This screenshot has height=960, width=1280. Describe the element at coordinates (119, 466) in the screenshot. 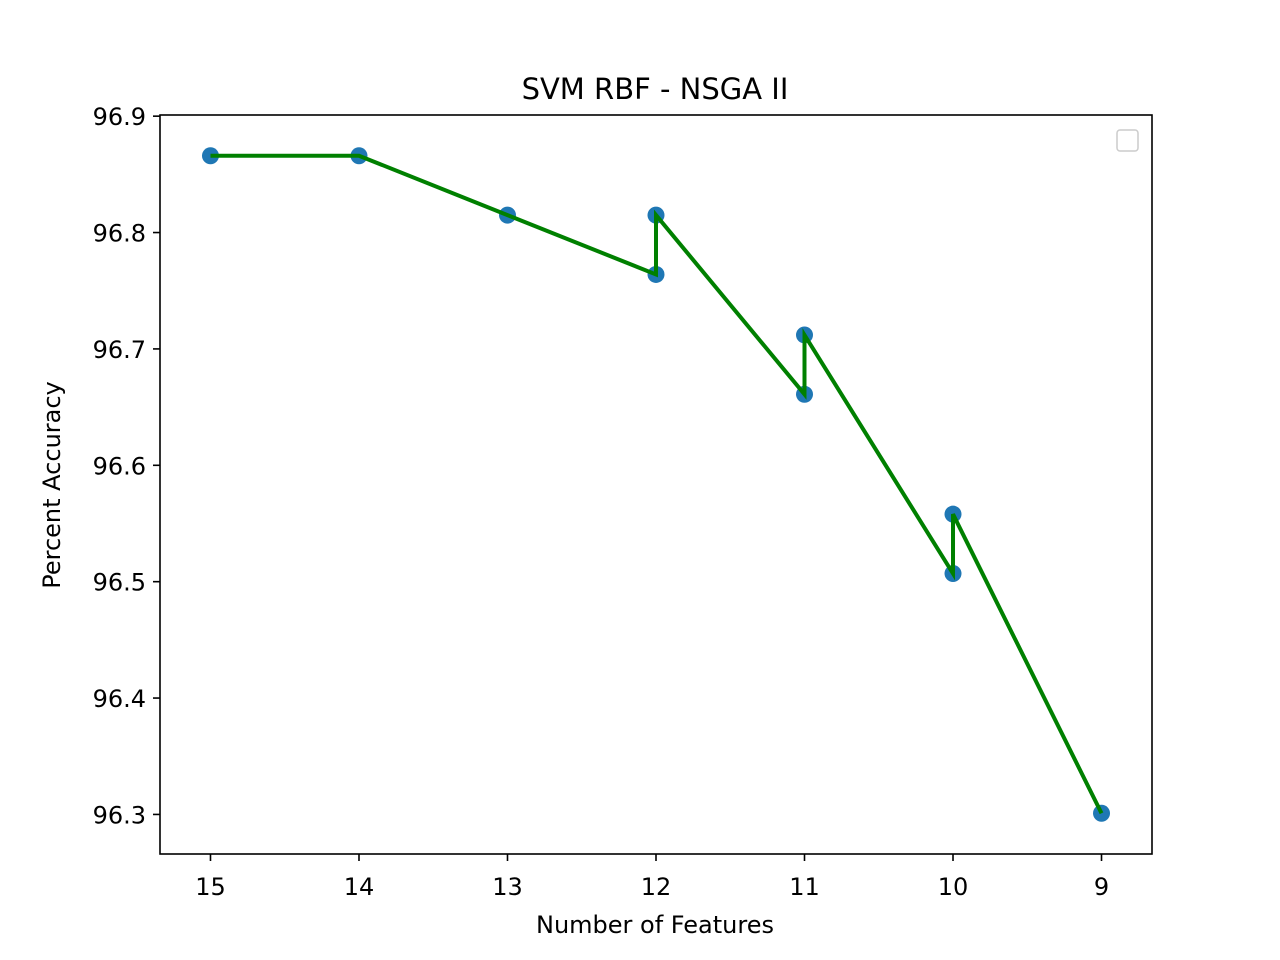

I see `y-tick-label: 96.6` at that location.